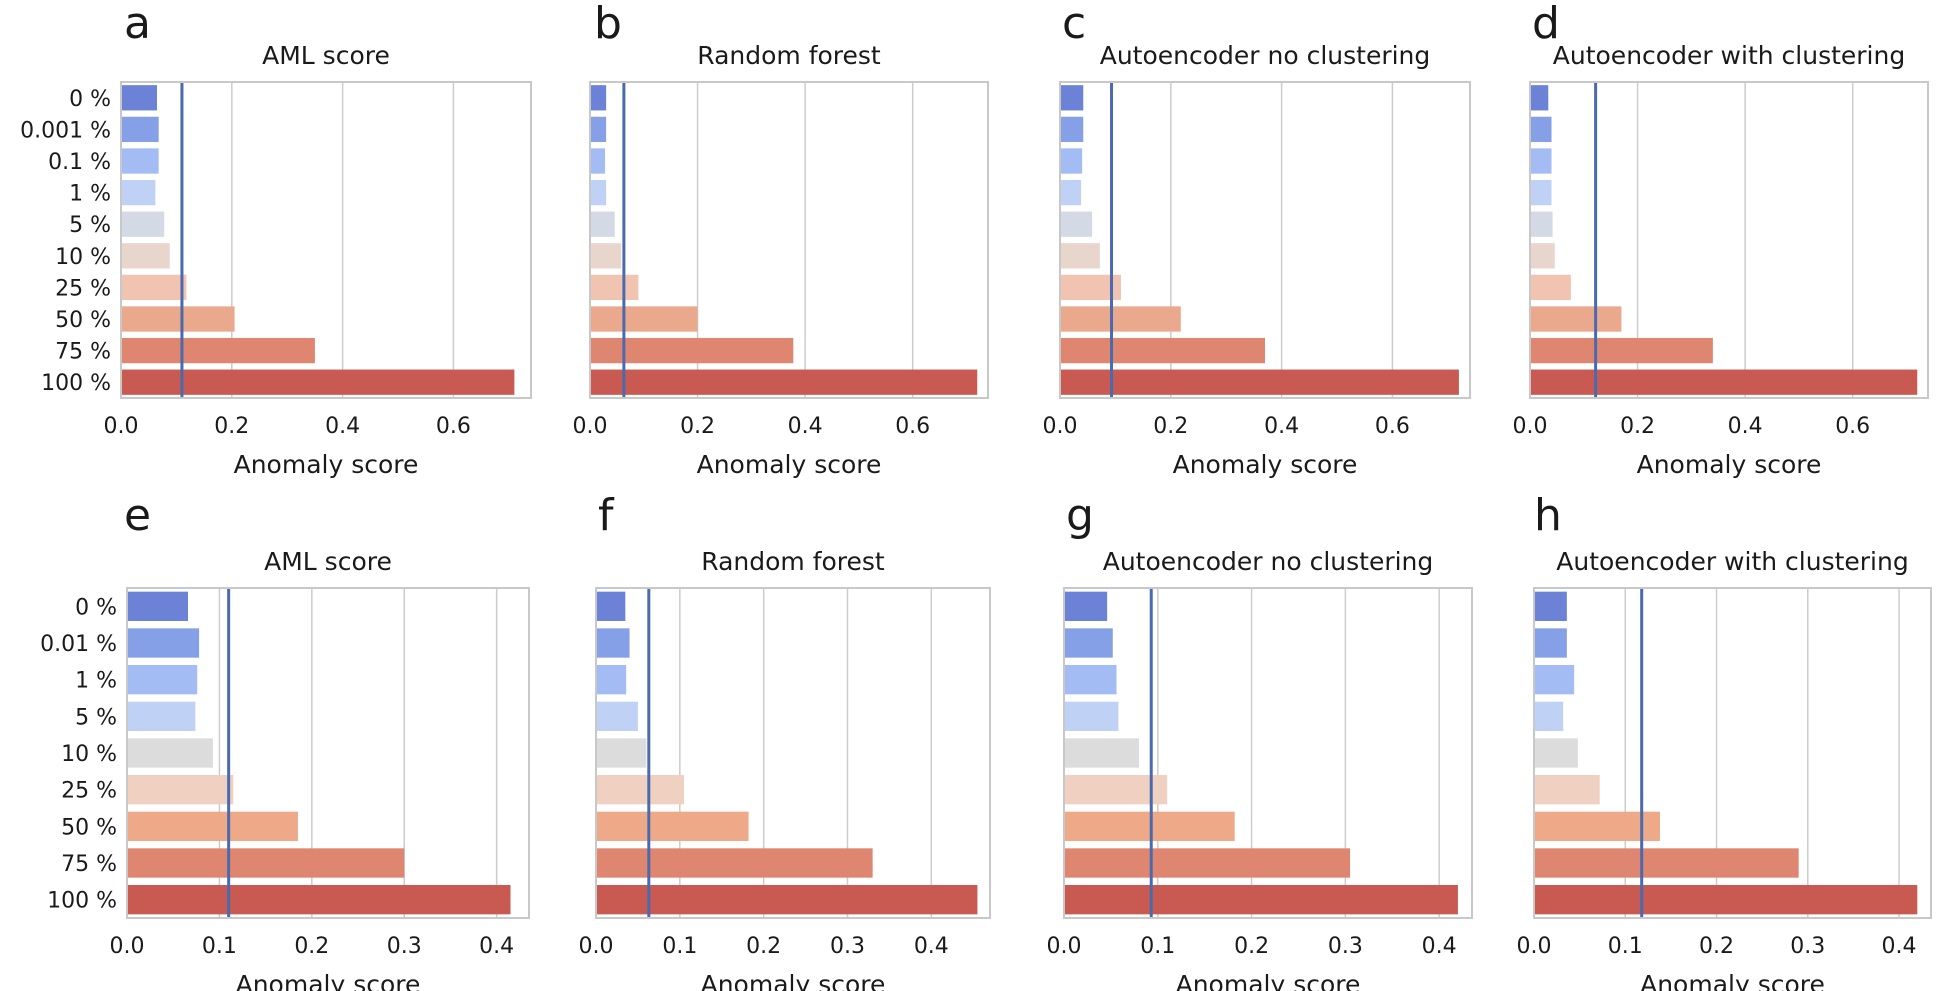 This screenshot has height=991, width=1942. Describe the element at coordinates (793, 561) in the screenshot. I see `panel-title: Random forest` at that location.